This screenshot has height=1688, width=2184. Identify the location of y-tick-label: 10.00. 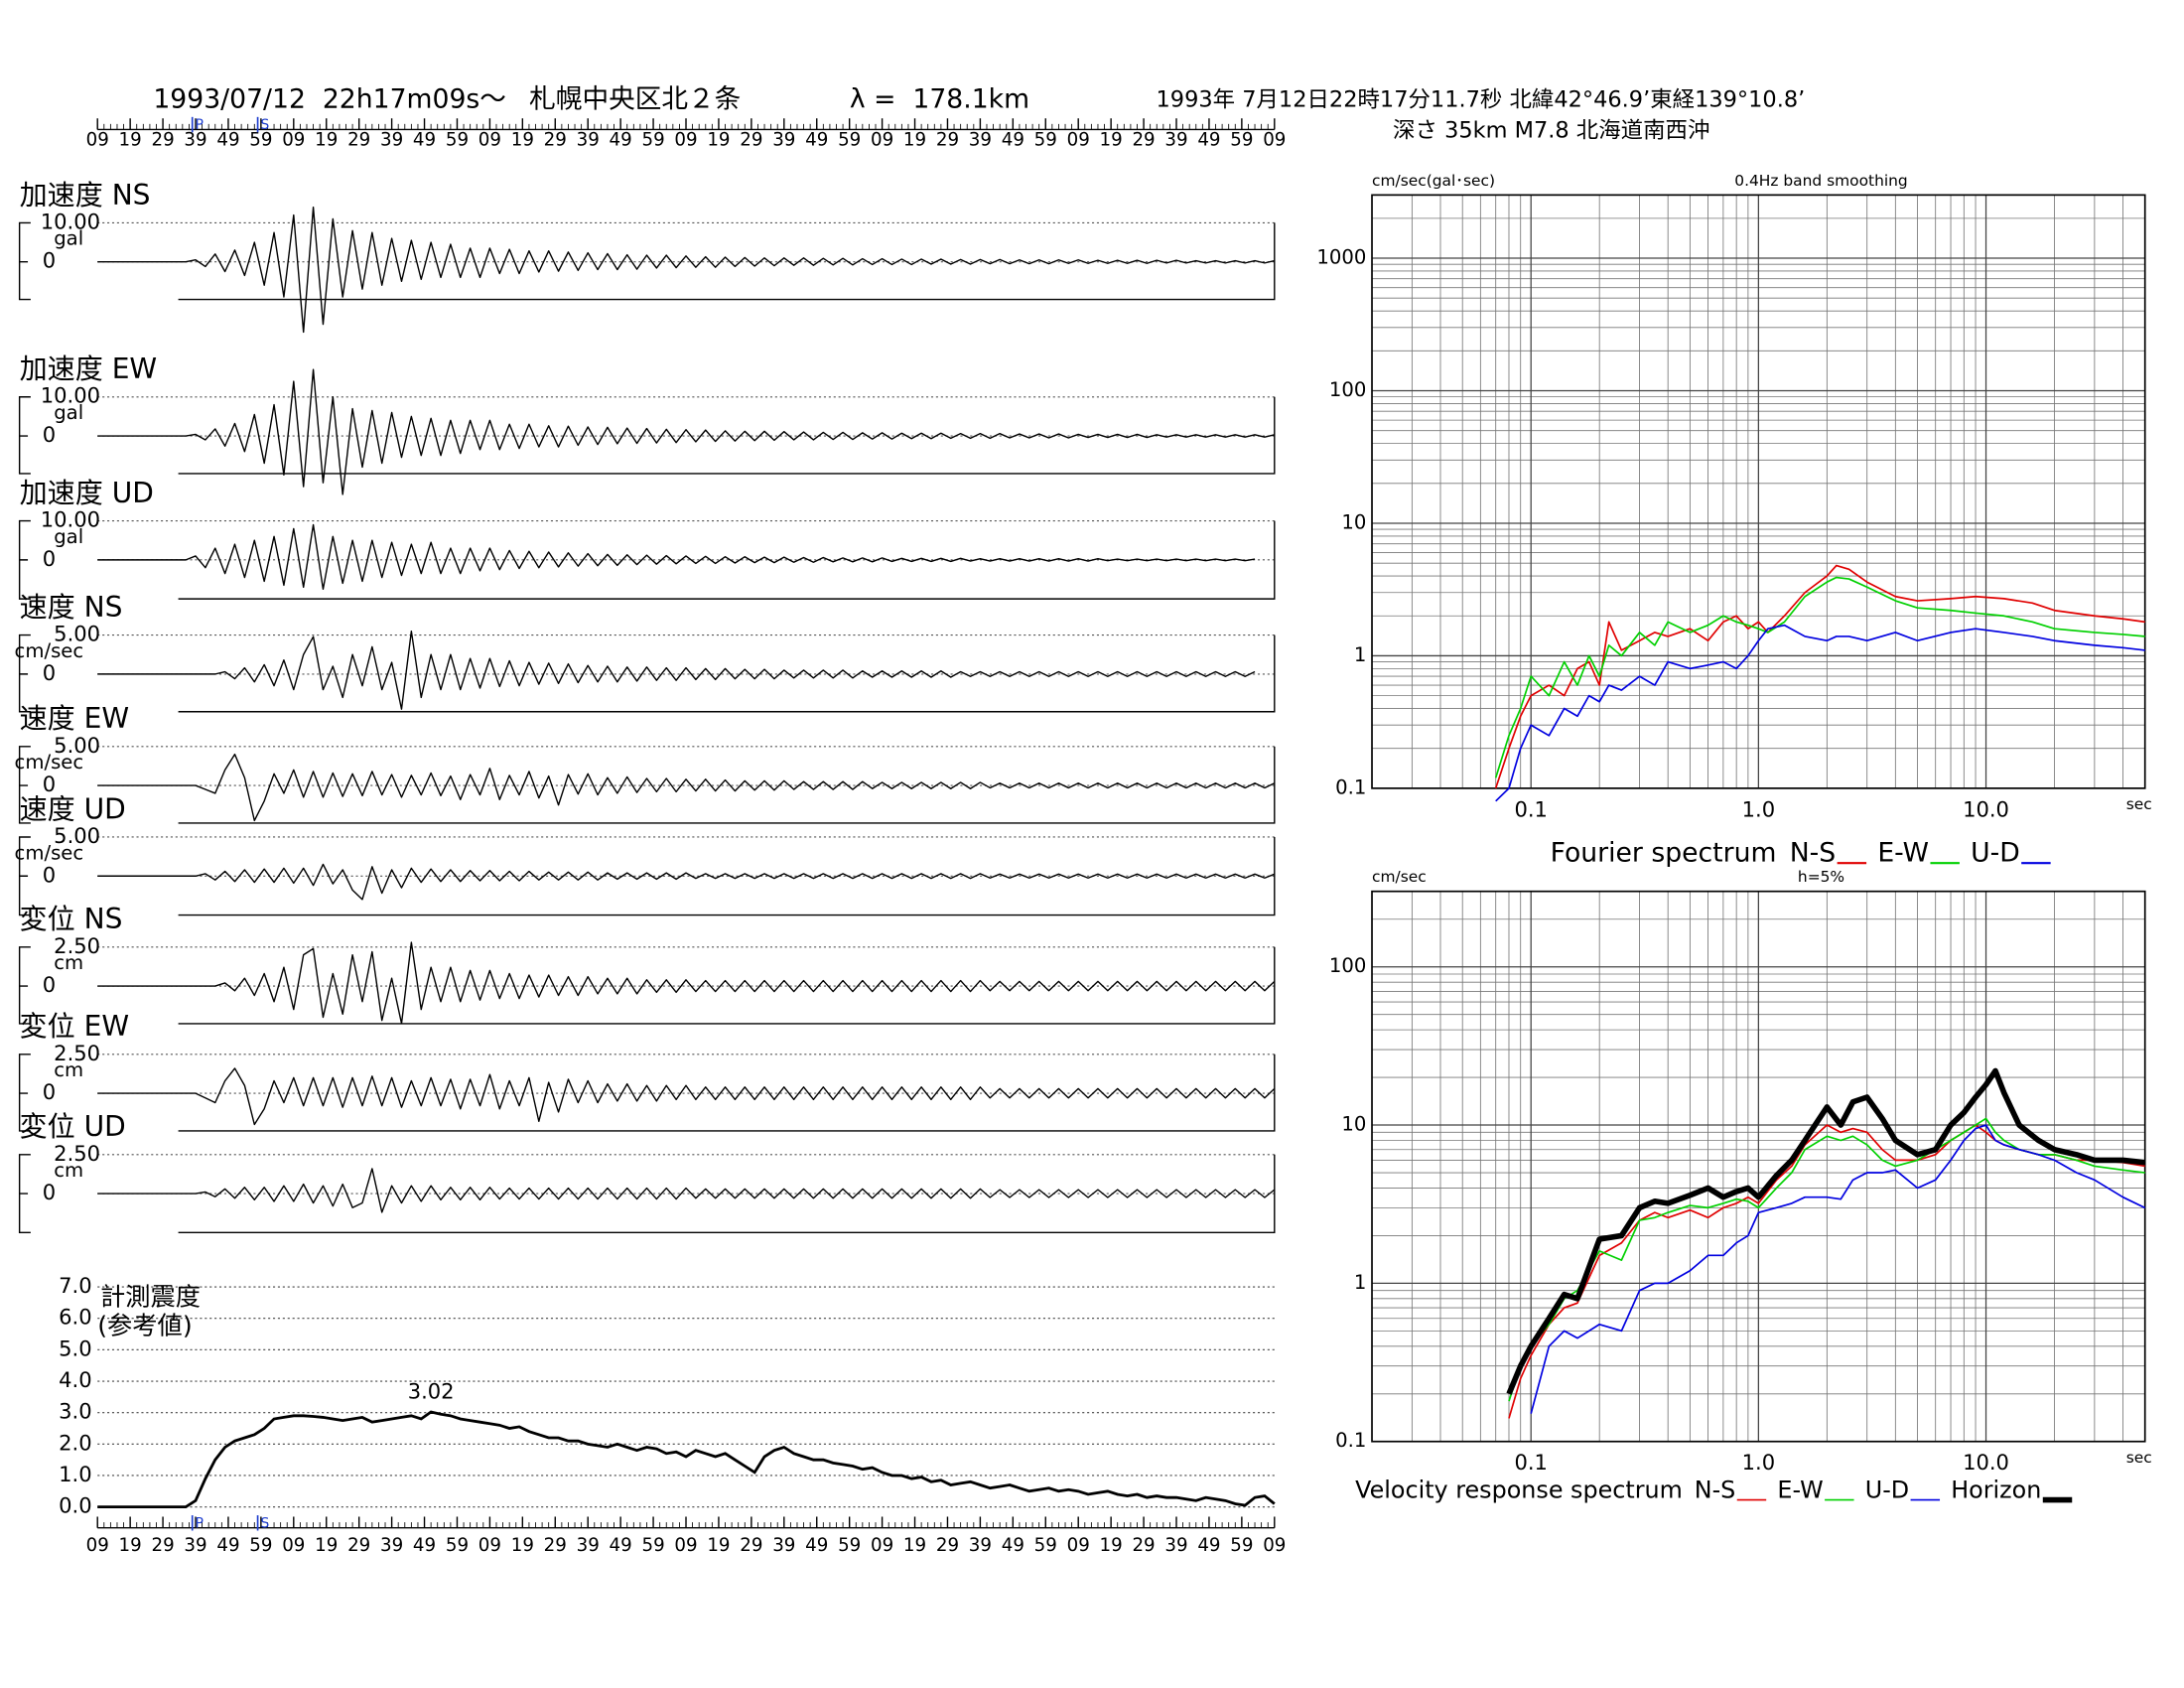
(70, 519).